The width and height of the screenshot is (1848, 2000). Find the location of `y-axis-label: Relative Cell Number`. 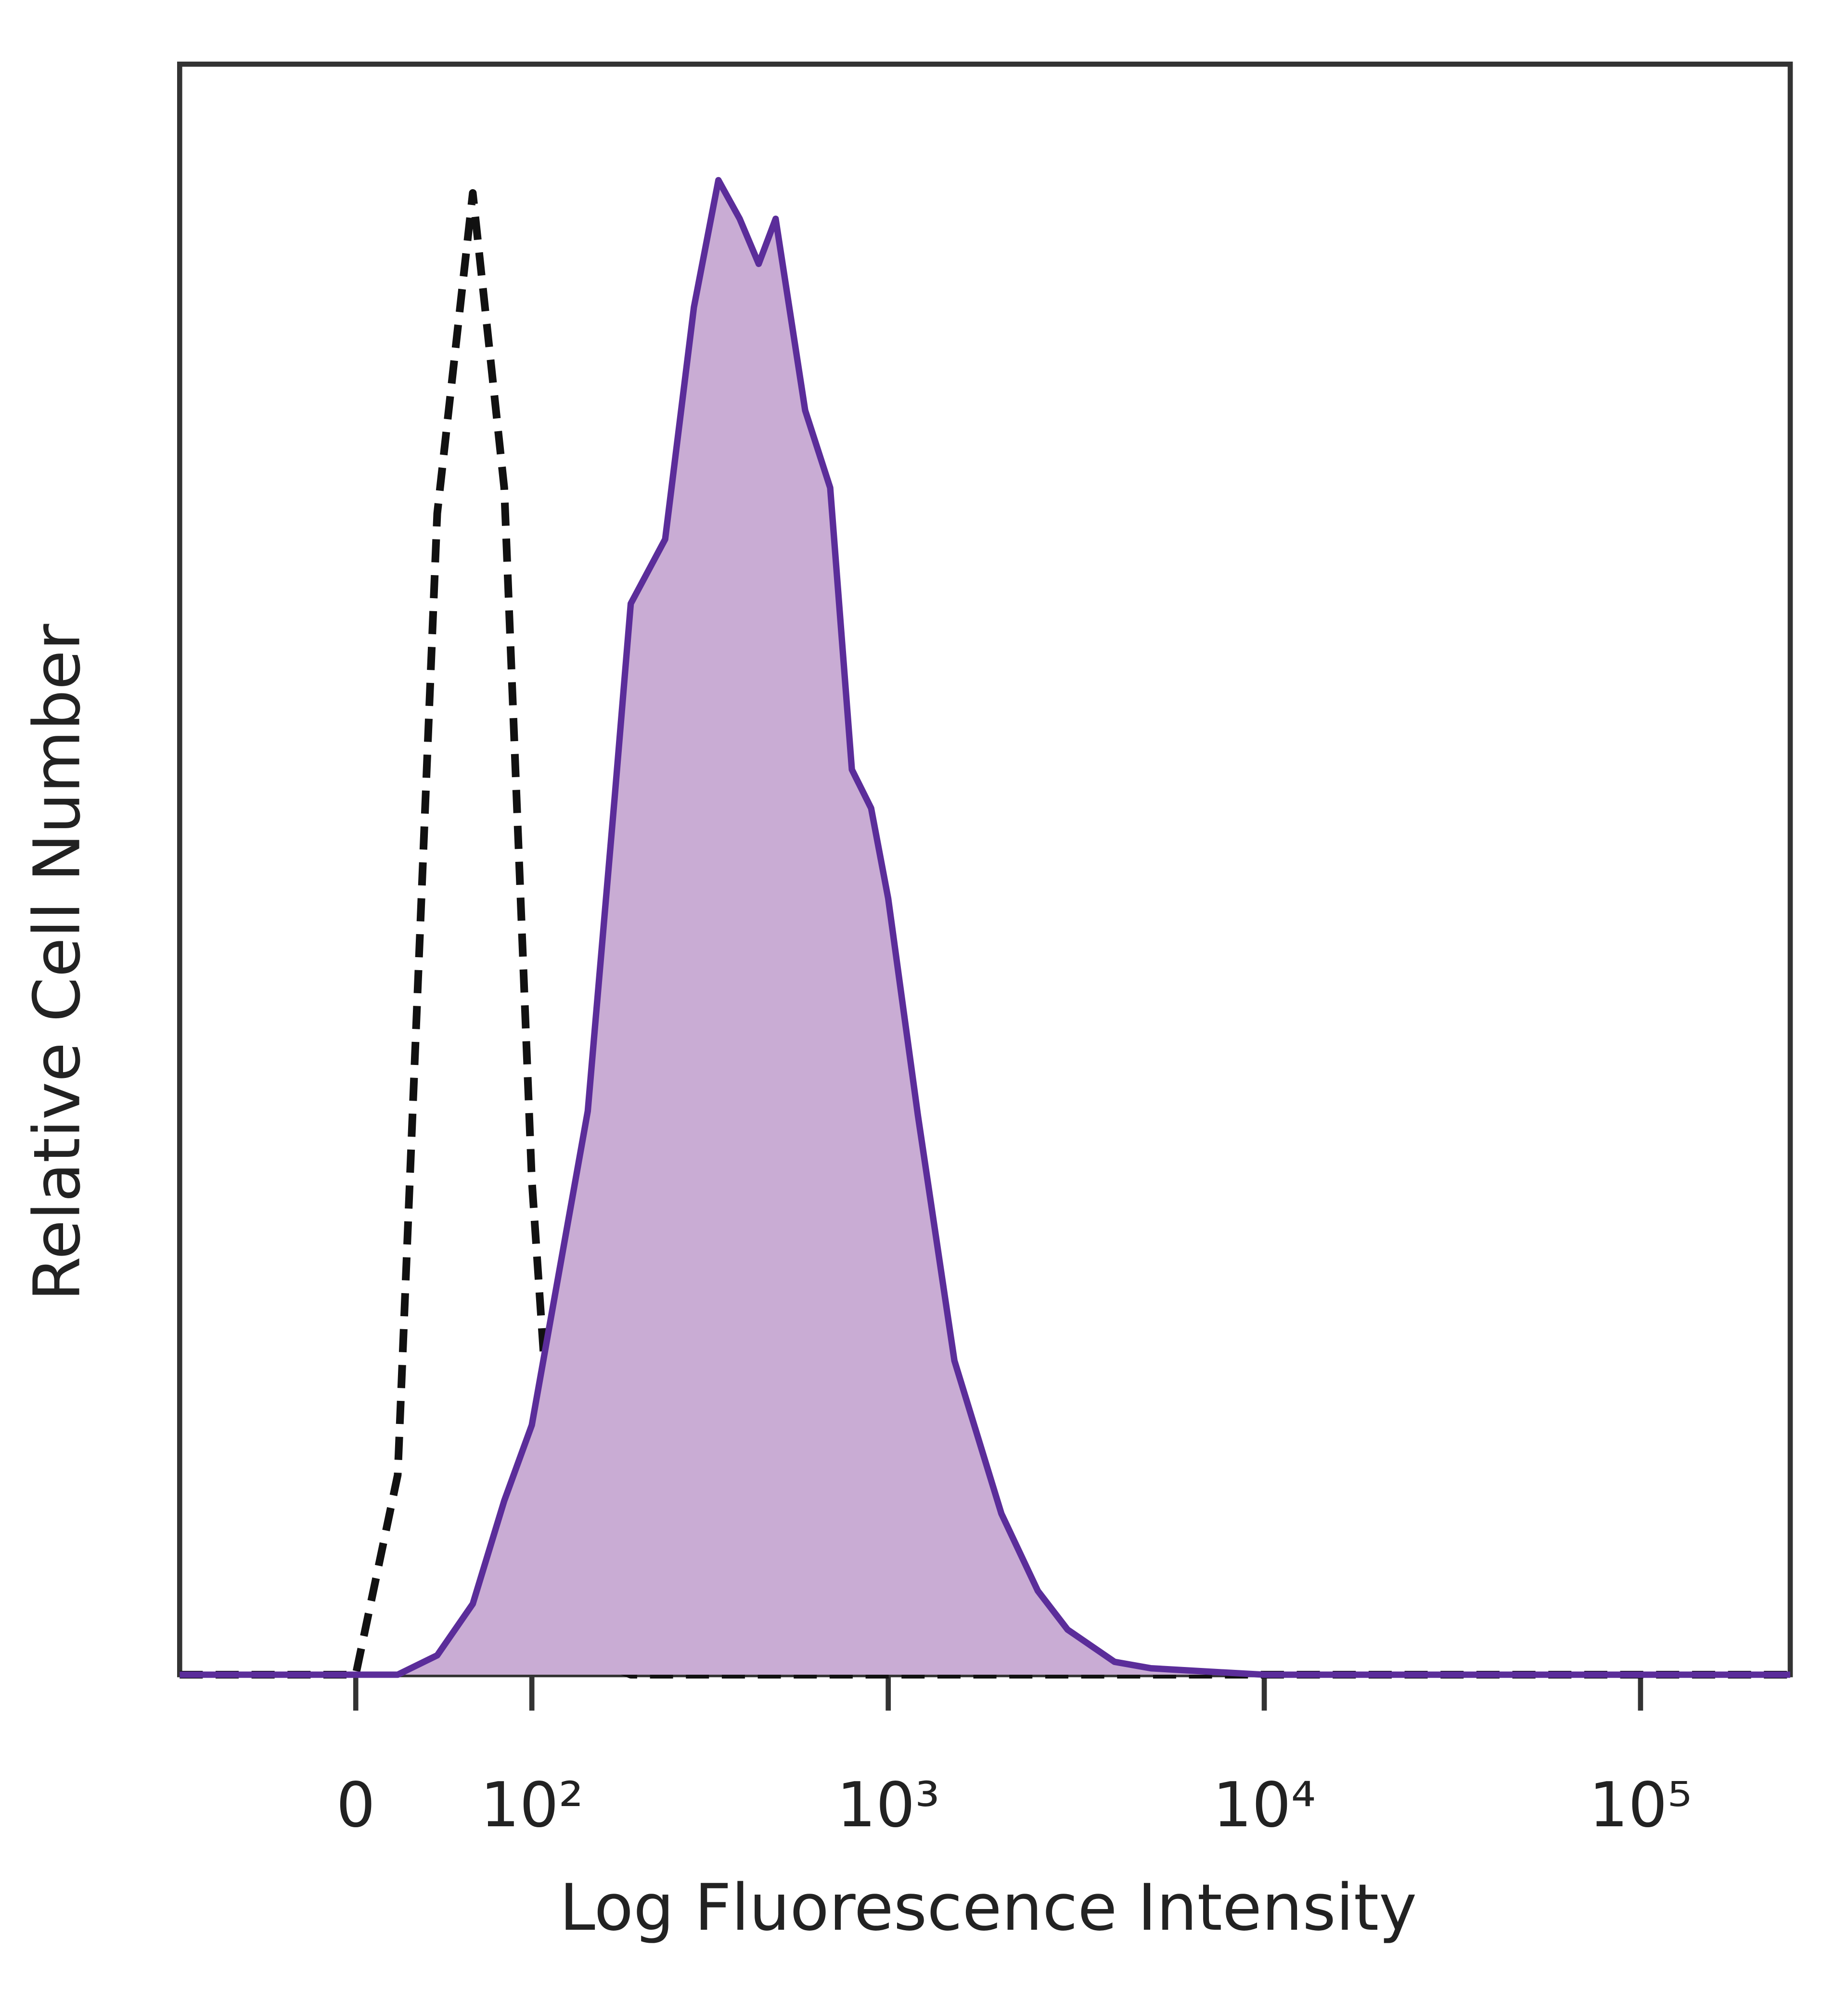

y-axis-label: Relative Cell Number is located at coordinates (57, 962).